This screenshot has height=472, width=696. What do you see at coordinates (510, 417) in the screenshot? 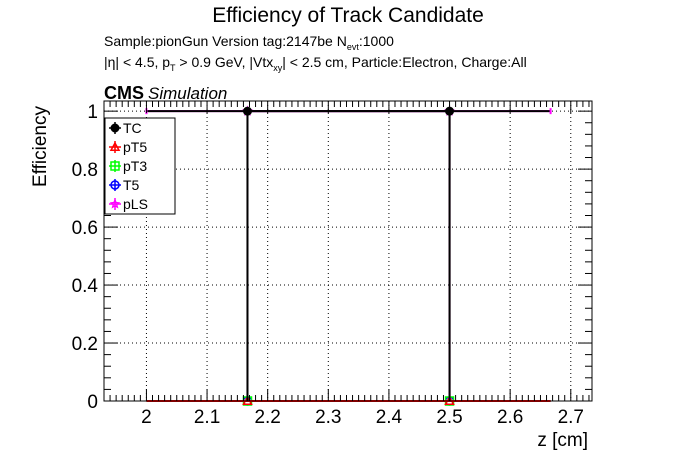
I see `x-tick-label: 2.6` at bounding box center [510, 417].